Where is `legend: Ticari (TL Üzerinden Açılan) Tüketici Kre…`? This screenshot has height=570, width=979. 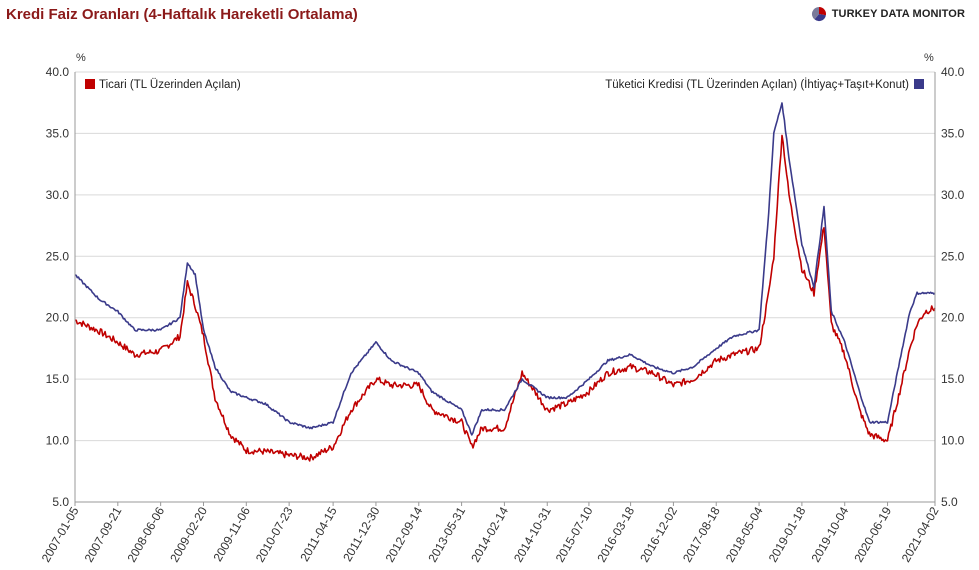 legend: Ticari (TL Üzerinden Açılan) Tüketici Kre… is located at coordinates (504, 84).